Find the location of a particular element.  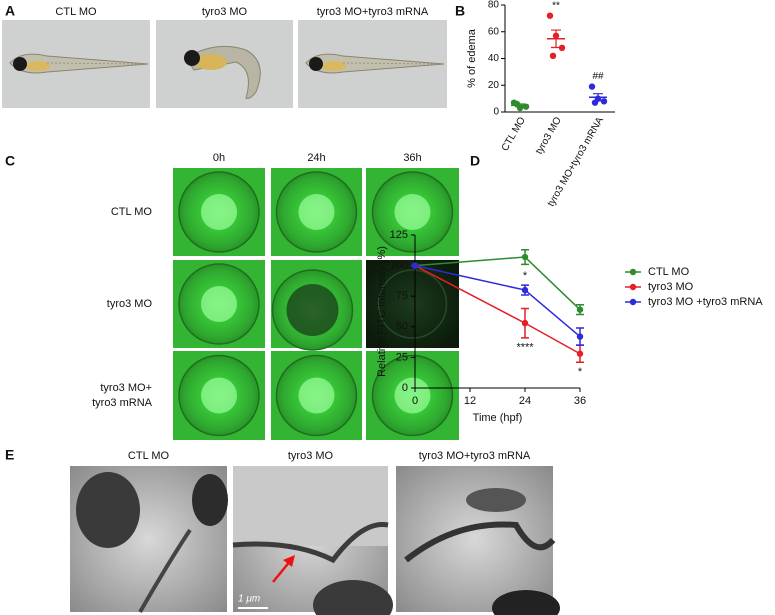

column-label: 36h is located at coordinates (412, 158).